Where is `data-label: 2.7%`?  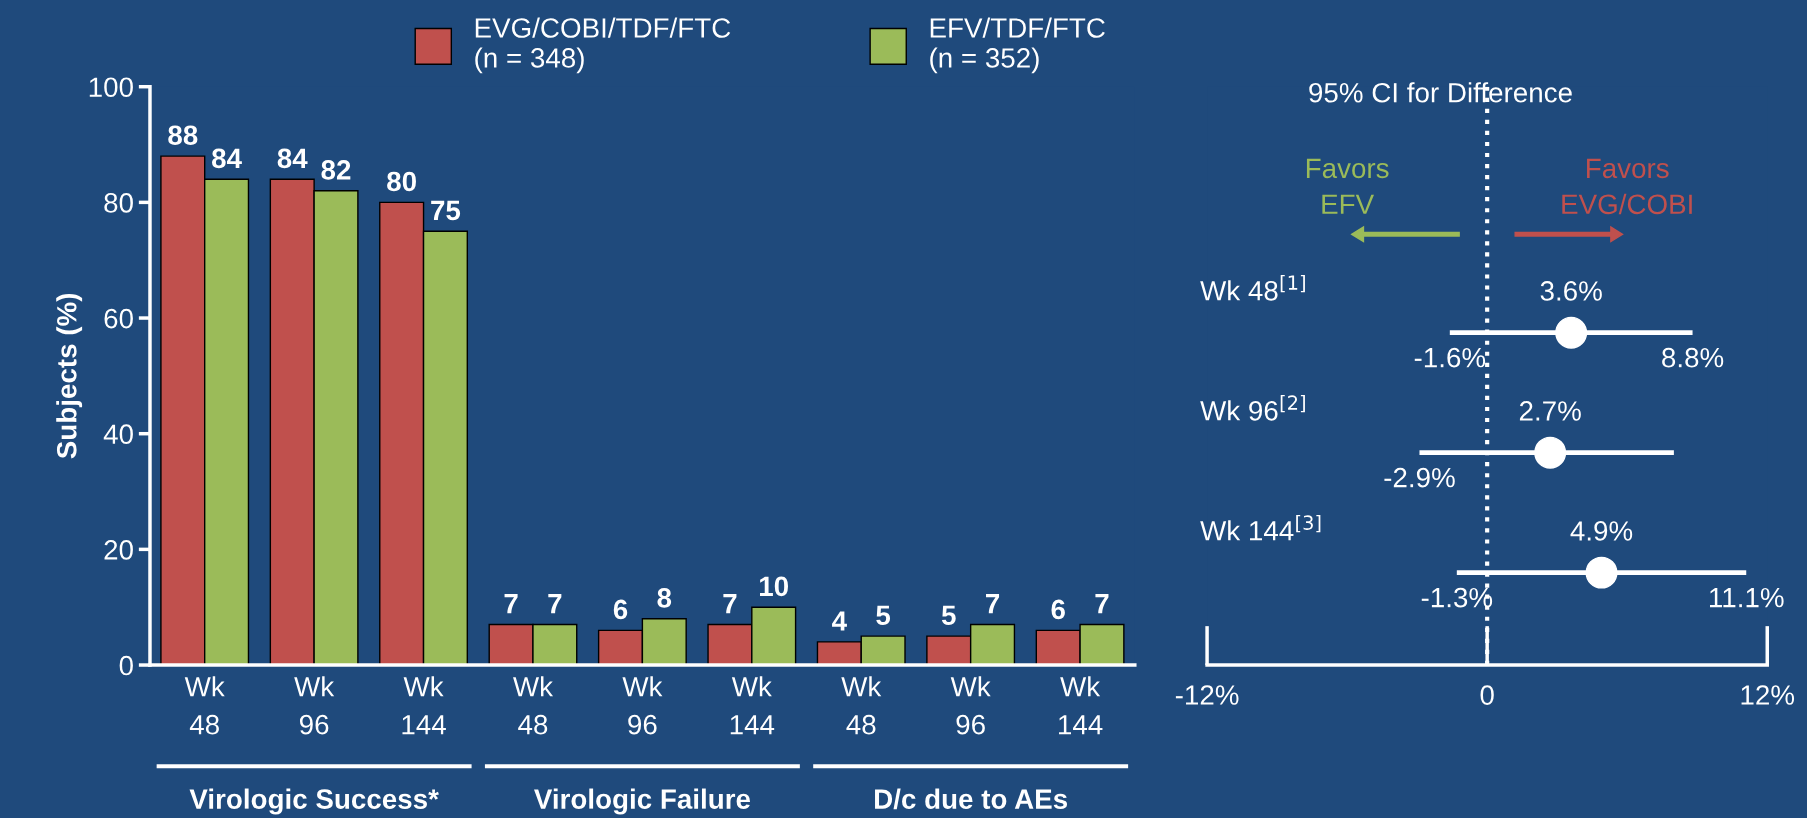 data-label: 2.7% is located at coordinates (1550, 411).